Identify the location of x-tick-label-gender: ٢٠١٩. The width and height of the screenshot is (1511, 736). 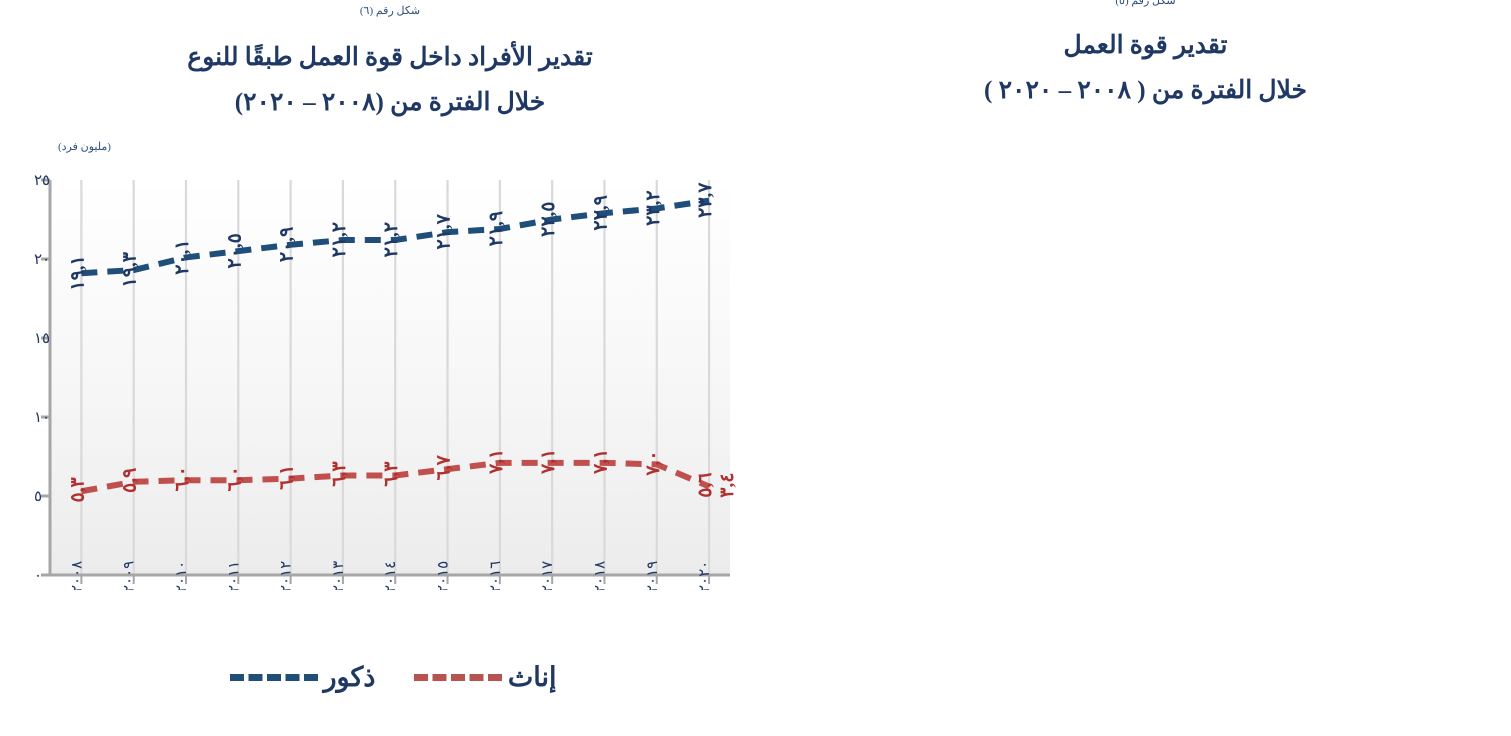
(653, 575).